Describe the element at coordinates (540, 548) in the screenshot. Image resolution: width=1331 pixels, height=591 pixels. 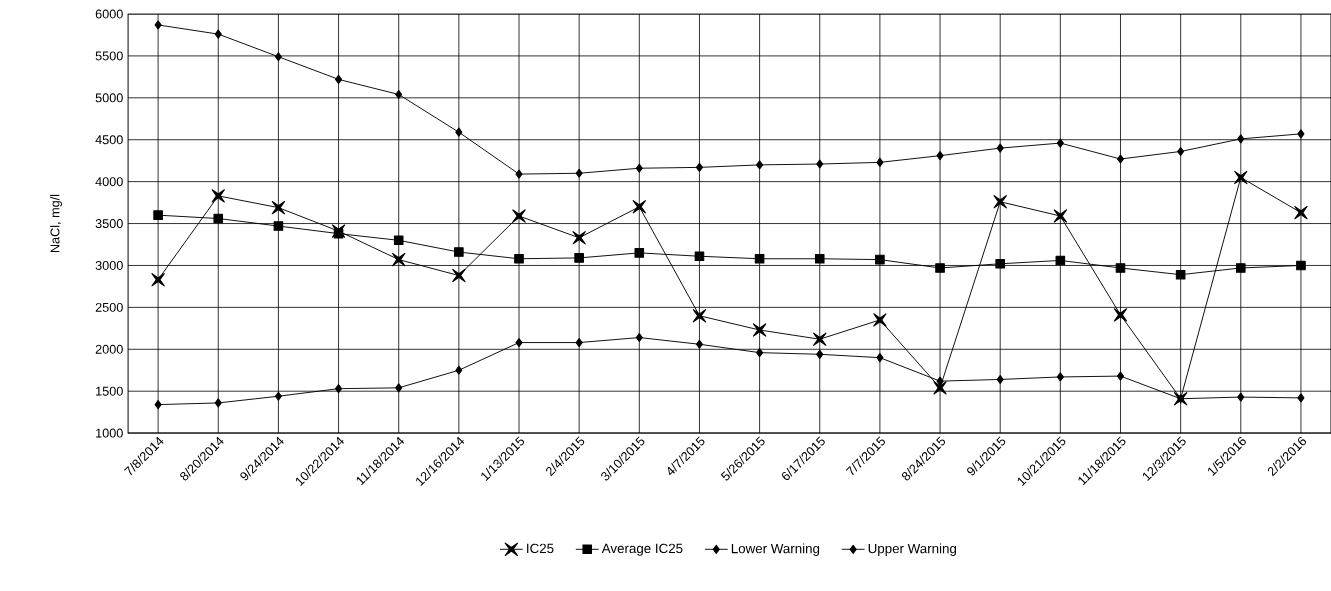
I see `legend-label: IC25` at that location.